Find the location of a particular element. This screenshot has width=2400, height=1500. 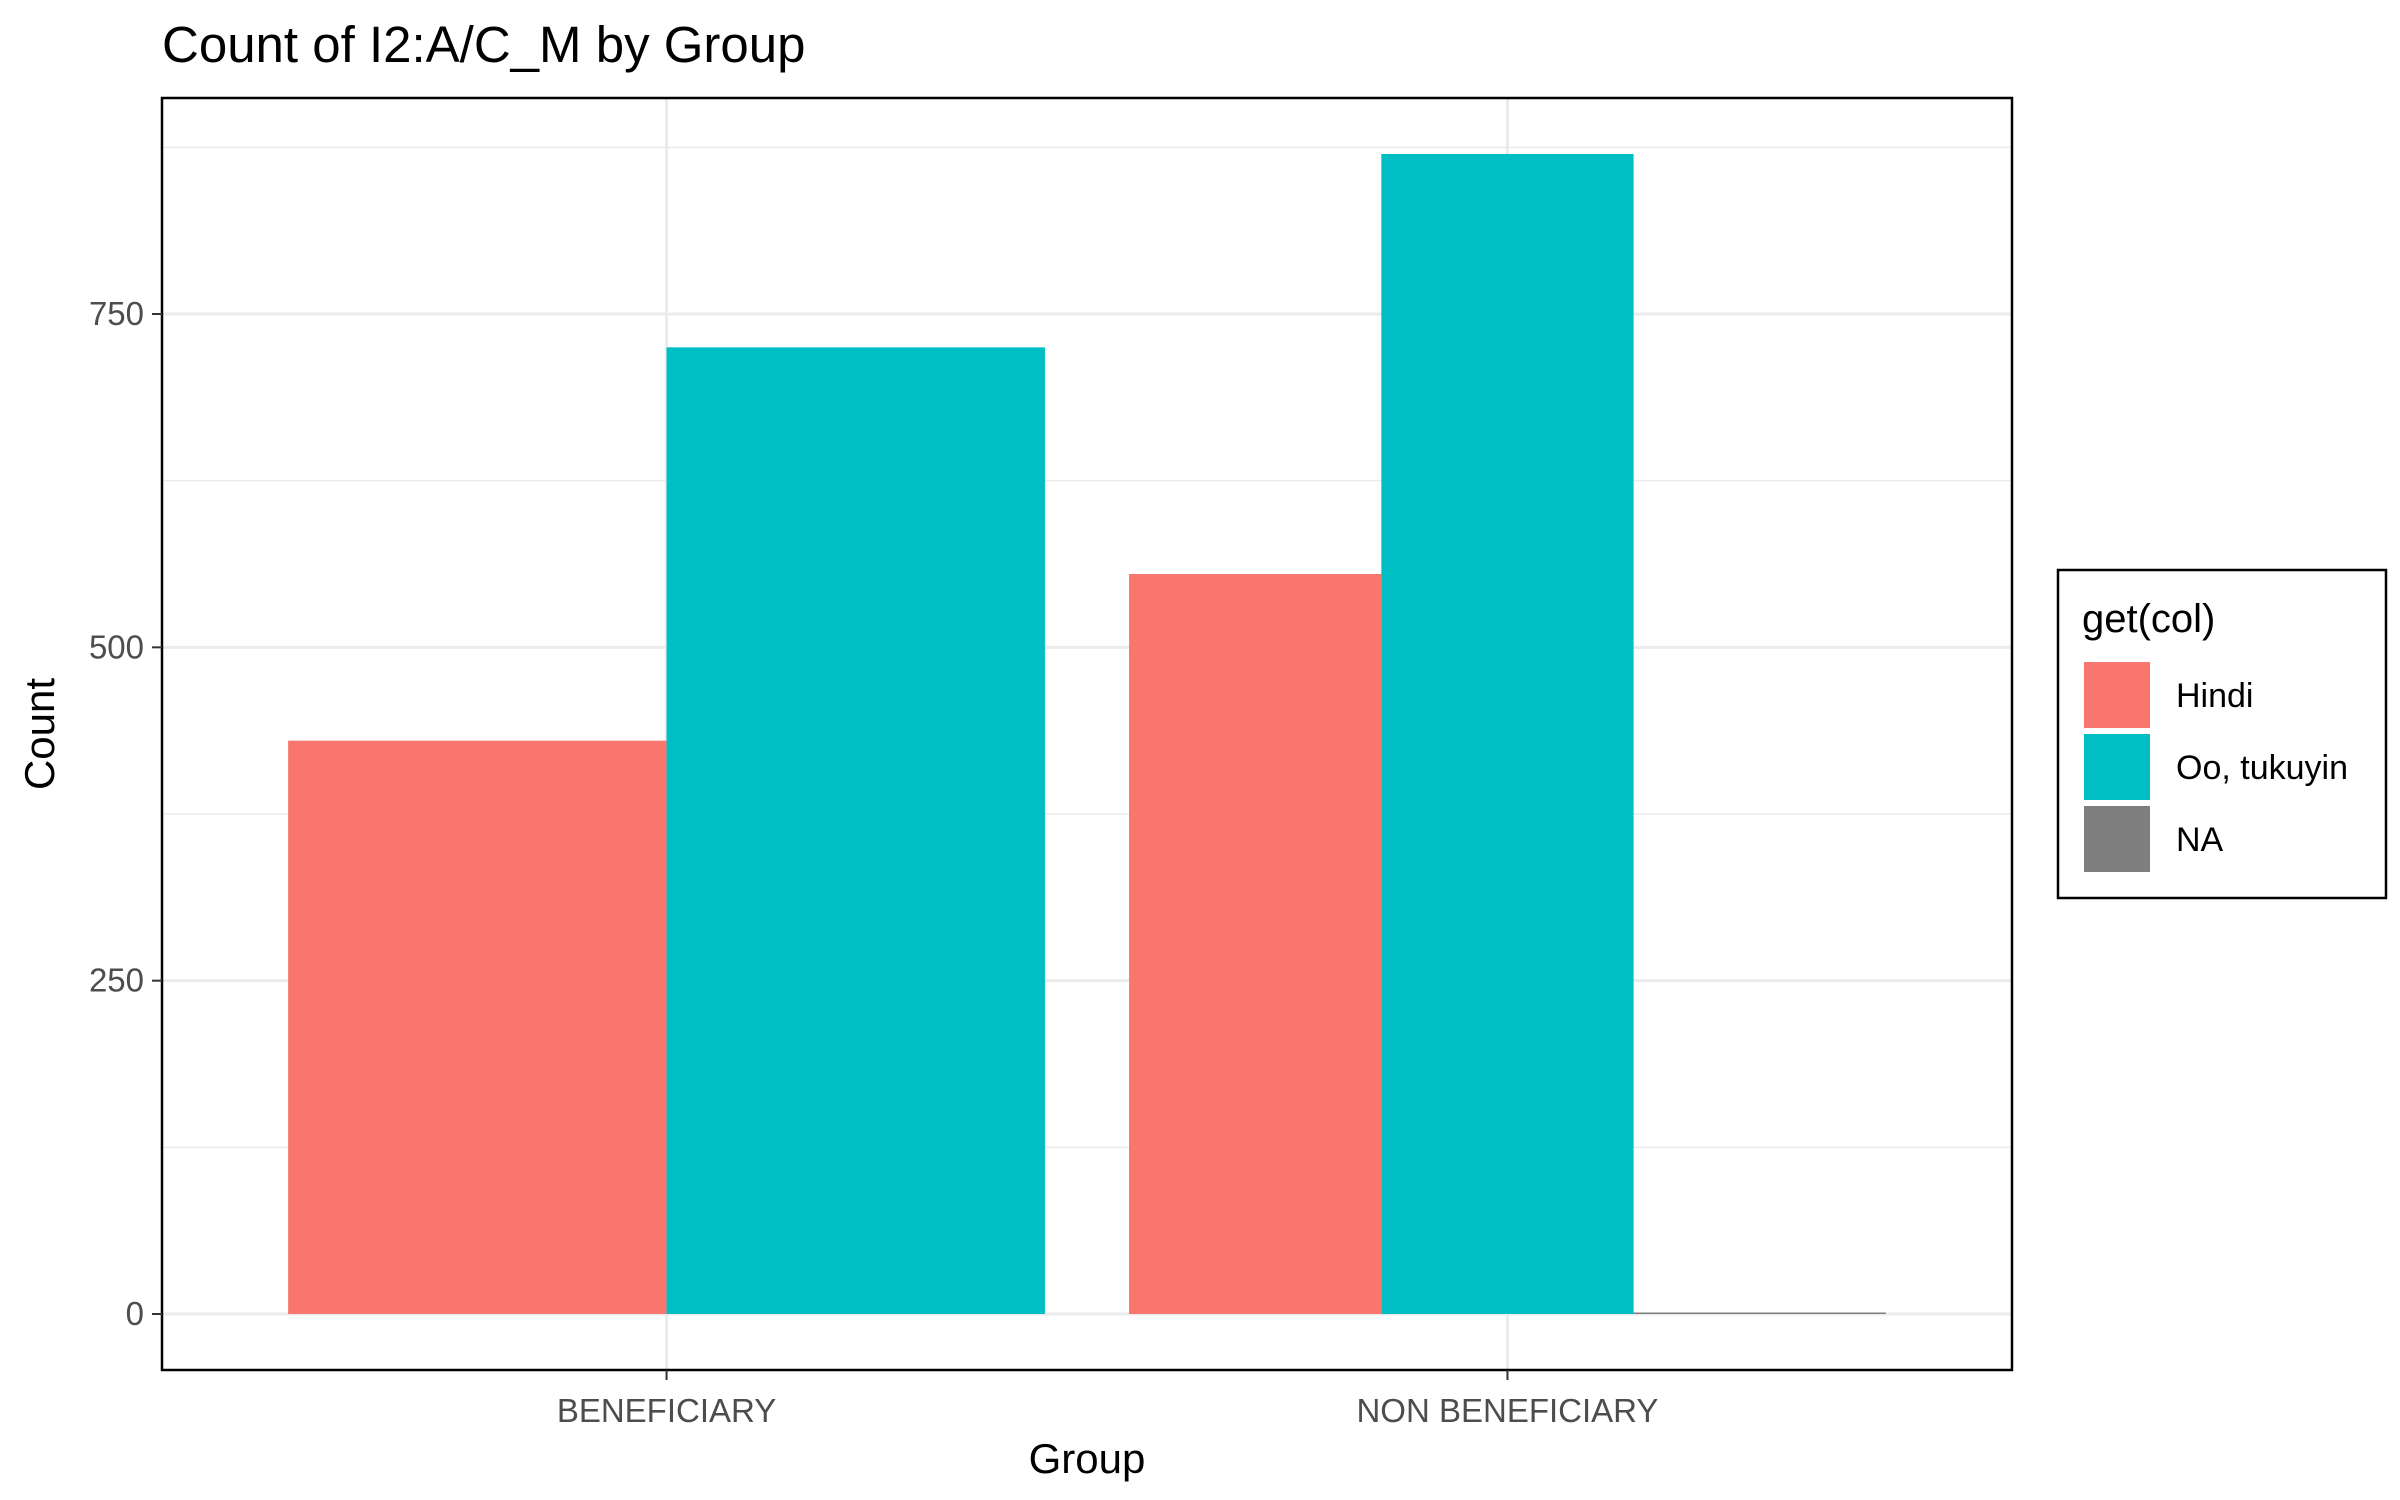

bar-hindi-non-beneficiary is located at coordinates (1255, 944).